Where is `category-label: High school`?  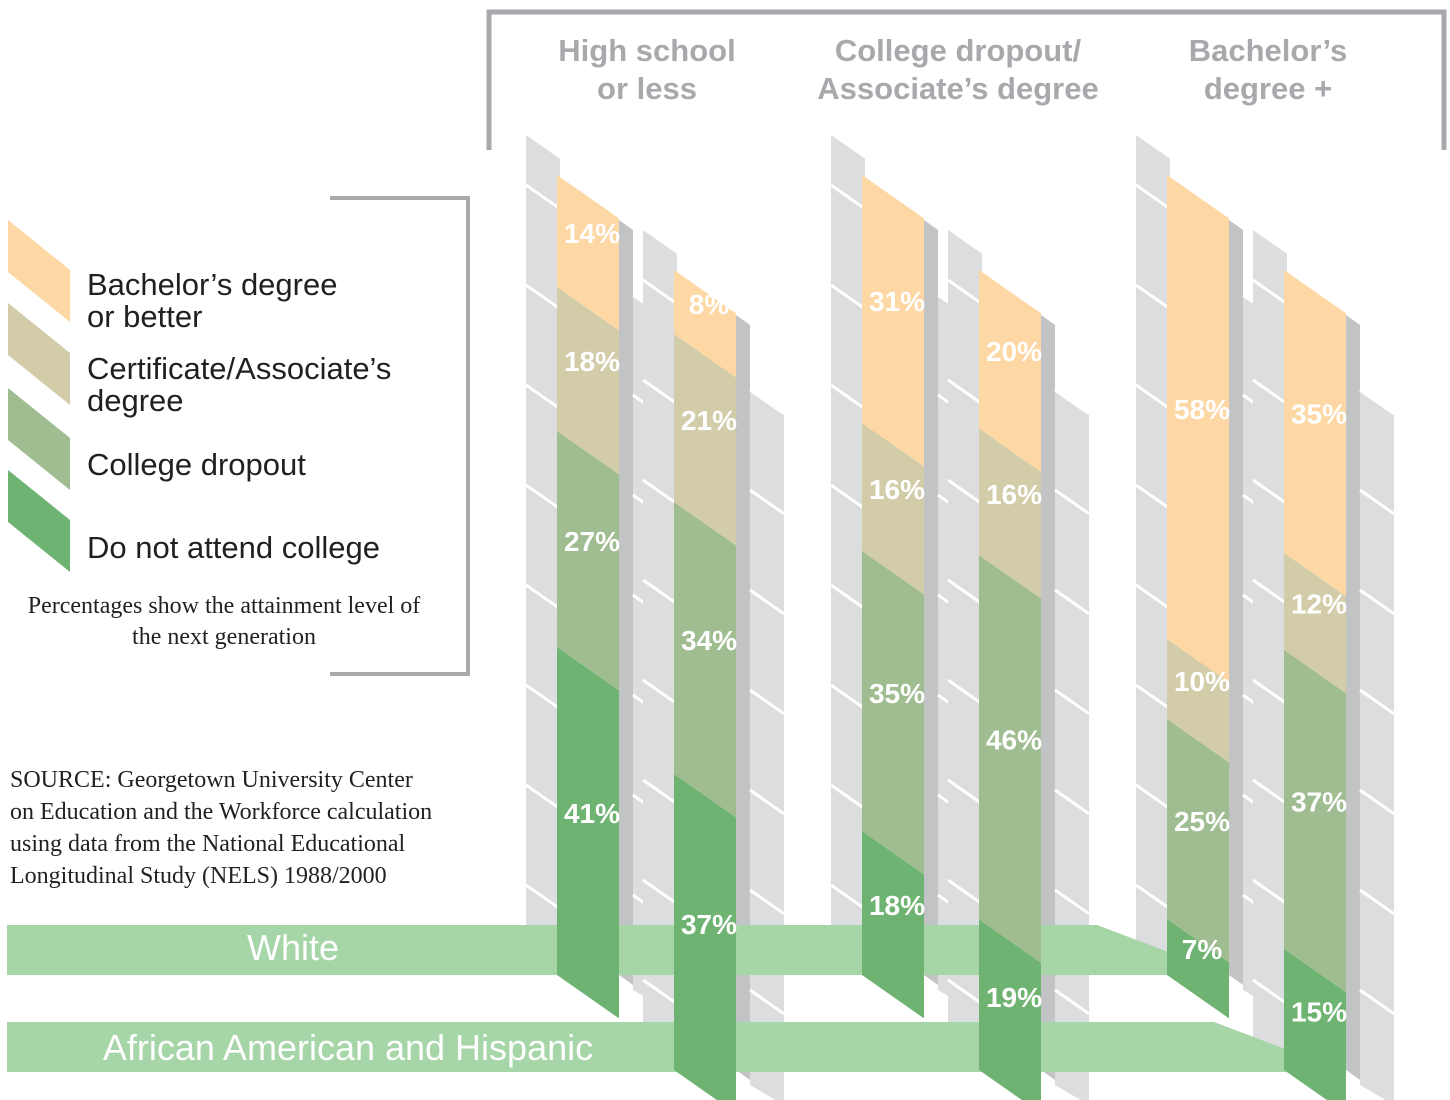 category-label: High school is located at coordinates (646, 50).